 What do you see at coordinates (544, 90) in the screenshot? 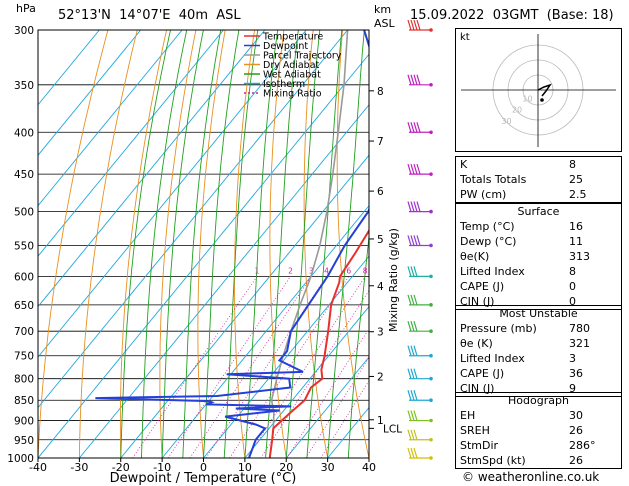
I see `hodograph-trace` at bounding box center [544, 90].